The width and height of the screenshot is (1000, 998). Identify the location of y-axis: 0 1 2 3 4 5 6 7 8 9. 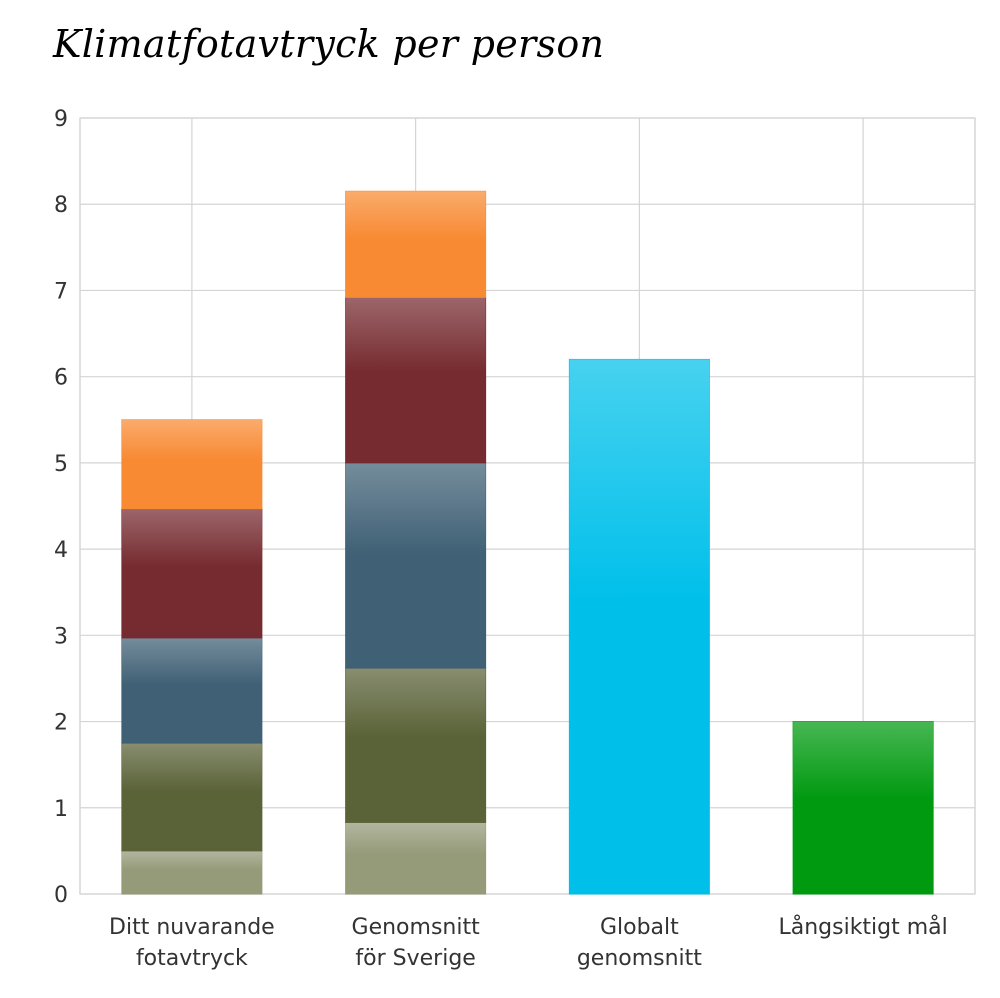
(61, 507).